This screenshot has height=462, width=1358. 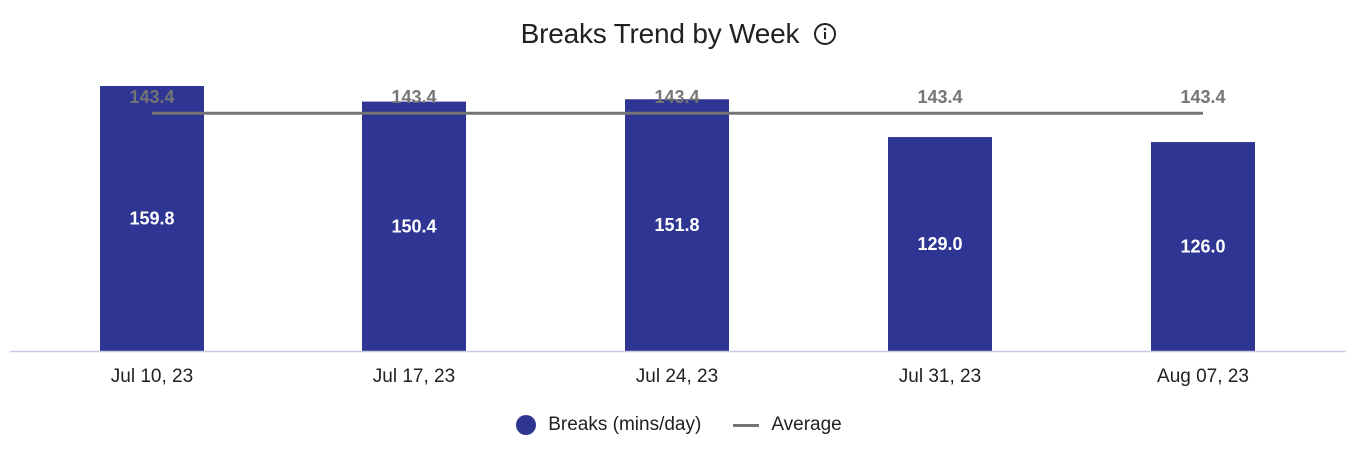 I want to click on x-tick-label-2: Jul 24, 23, so click(x=677, y=376).